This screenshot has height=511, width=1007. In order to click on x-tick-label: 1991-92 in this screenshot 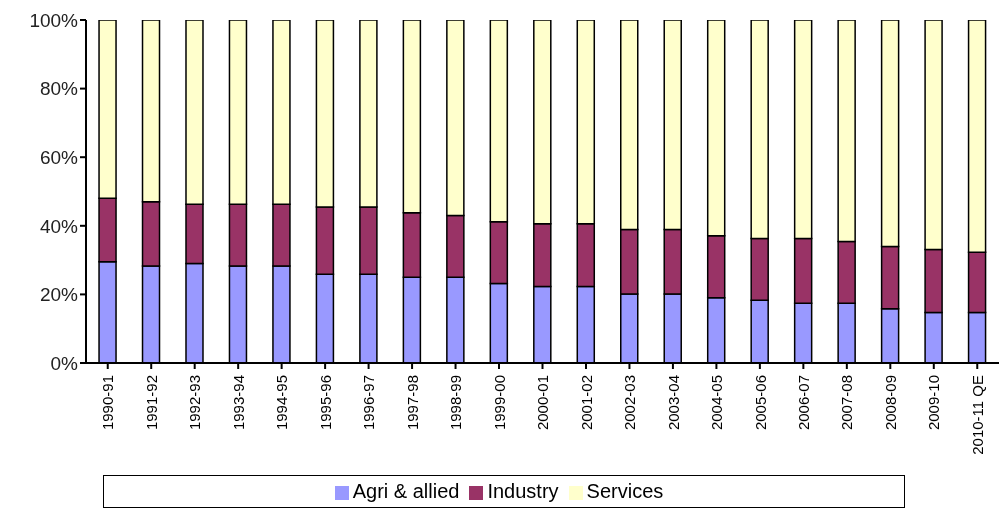, I will do `click(151, 403)`.